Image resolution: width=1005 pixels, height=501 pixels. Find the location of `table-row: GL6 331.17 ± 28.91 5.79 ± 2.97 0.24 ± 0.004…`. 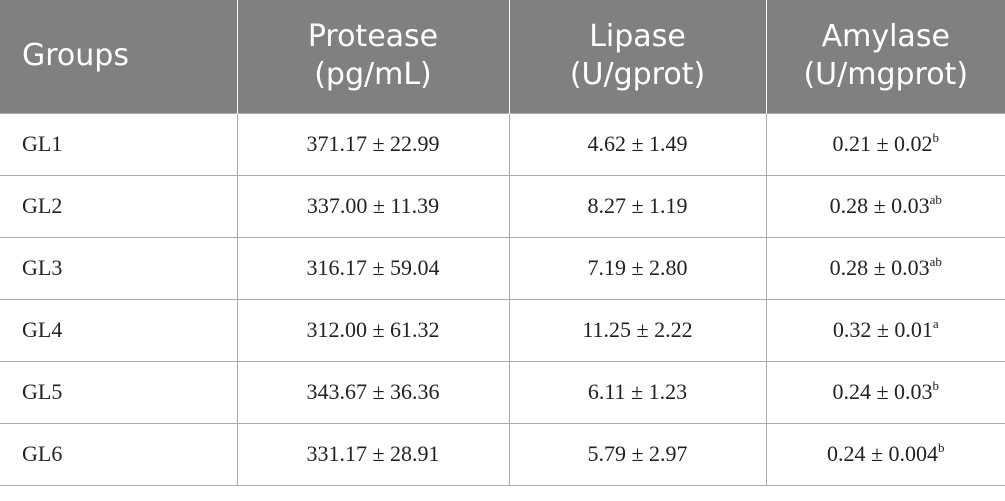

table-row: GL6 331.17 ± 28.91 5.79 ± 2.97 0.24 ± 0.004… is located at coordinates (502, 454).